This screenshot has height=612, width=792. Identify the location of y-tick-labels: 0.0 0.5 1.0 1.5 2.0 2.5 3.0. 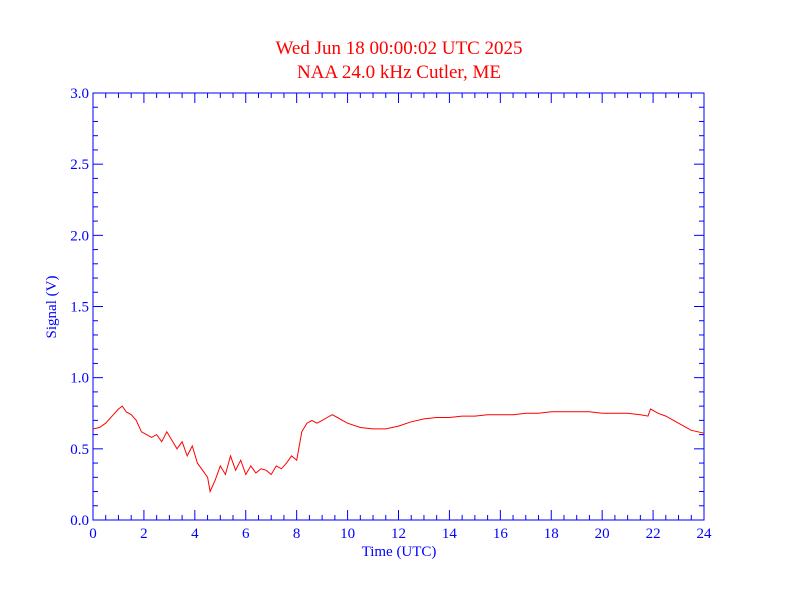
(79, 307).